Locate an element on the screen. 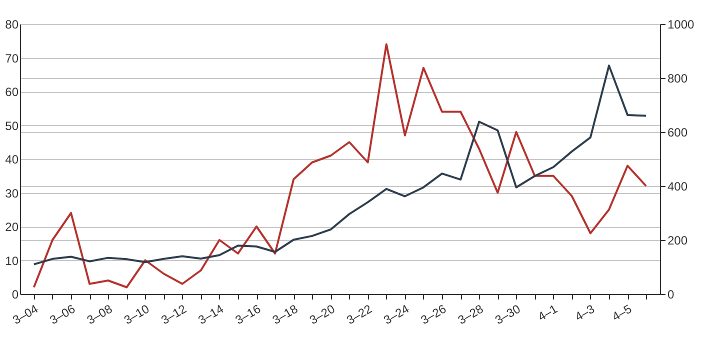  x-tick-label: 3–10 is located at coordinates (137, 315).